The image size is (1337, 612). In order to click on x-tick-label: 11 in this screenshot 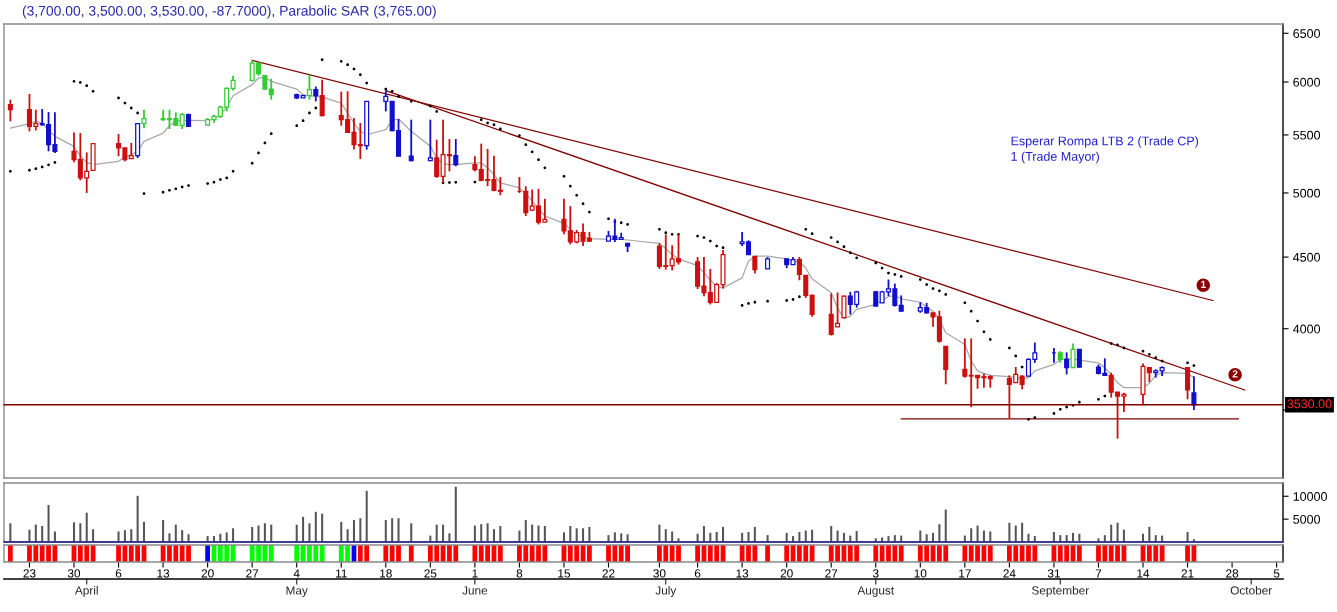, I will do `click(341, 573)`.